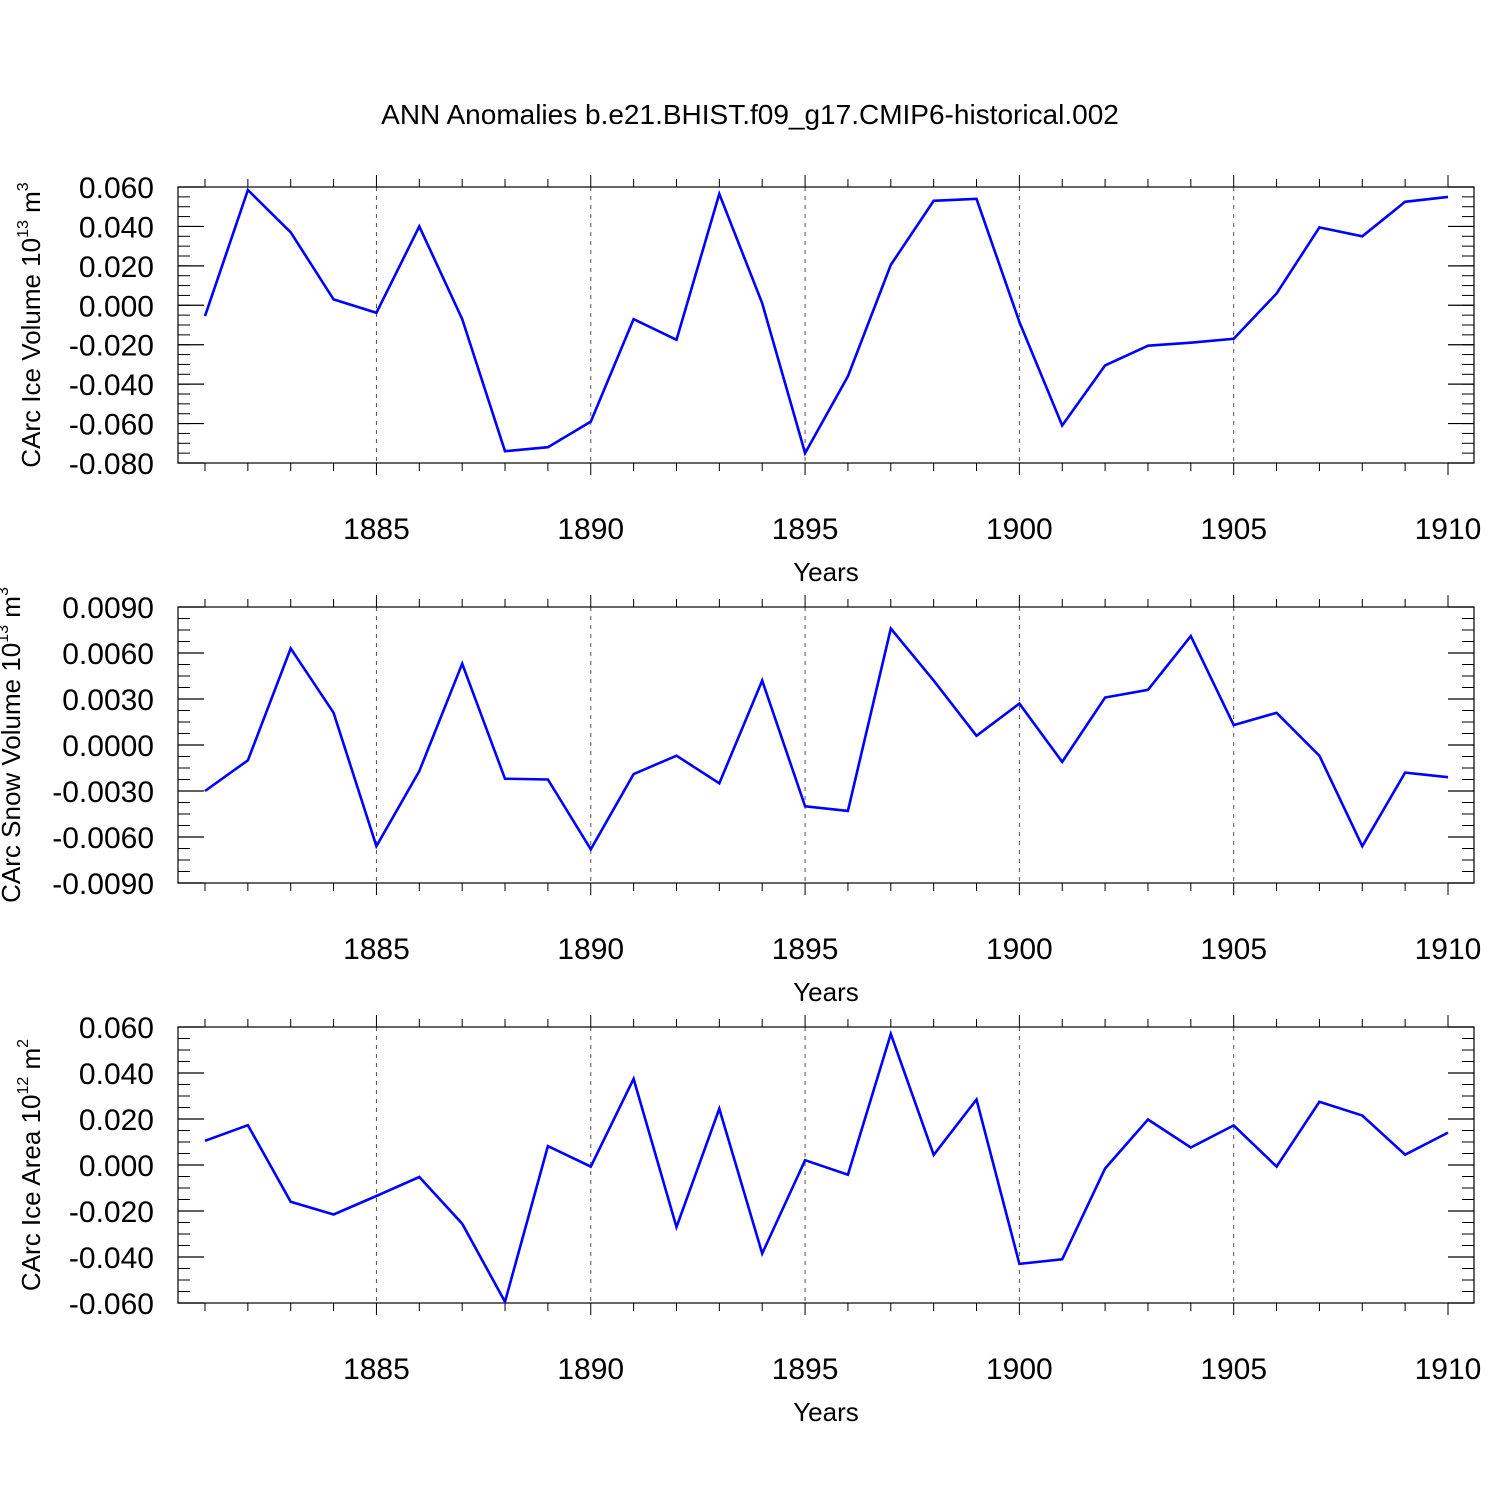 The image size is (1500, 1505). Describe the element at coordinates (103, 838) in the screenshot. I see `y-tick-label: -0.0060` at that location.